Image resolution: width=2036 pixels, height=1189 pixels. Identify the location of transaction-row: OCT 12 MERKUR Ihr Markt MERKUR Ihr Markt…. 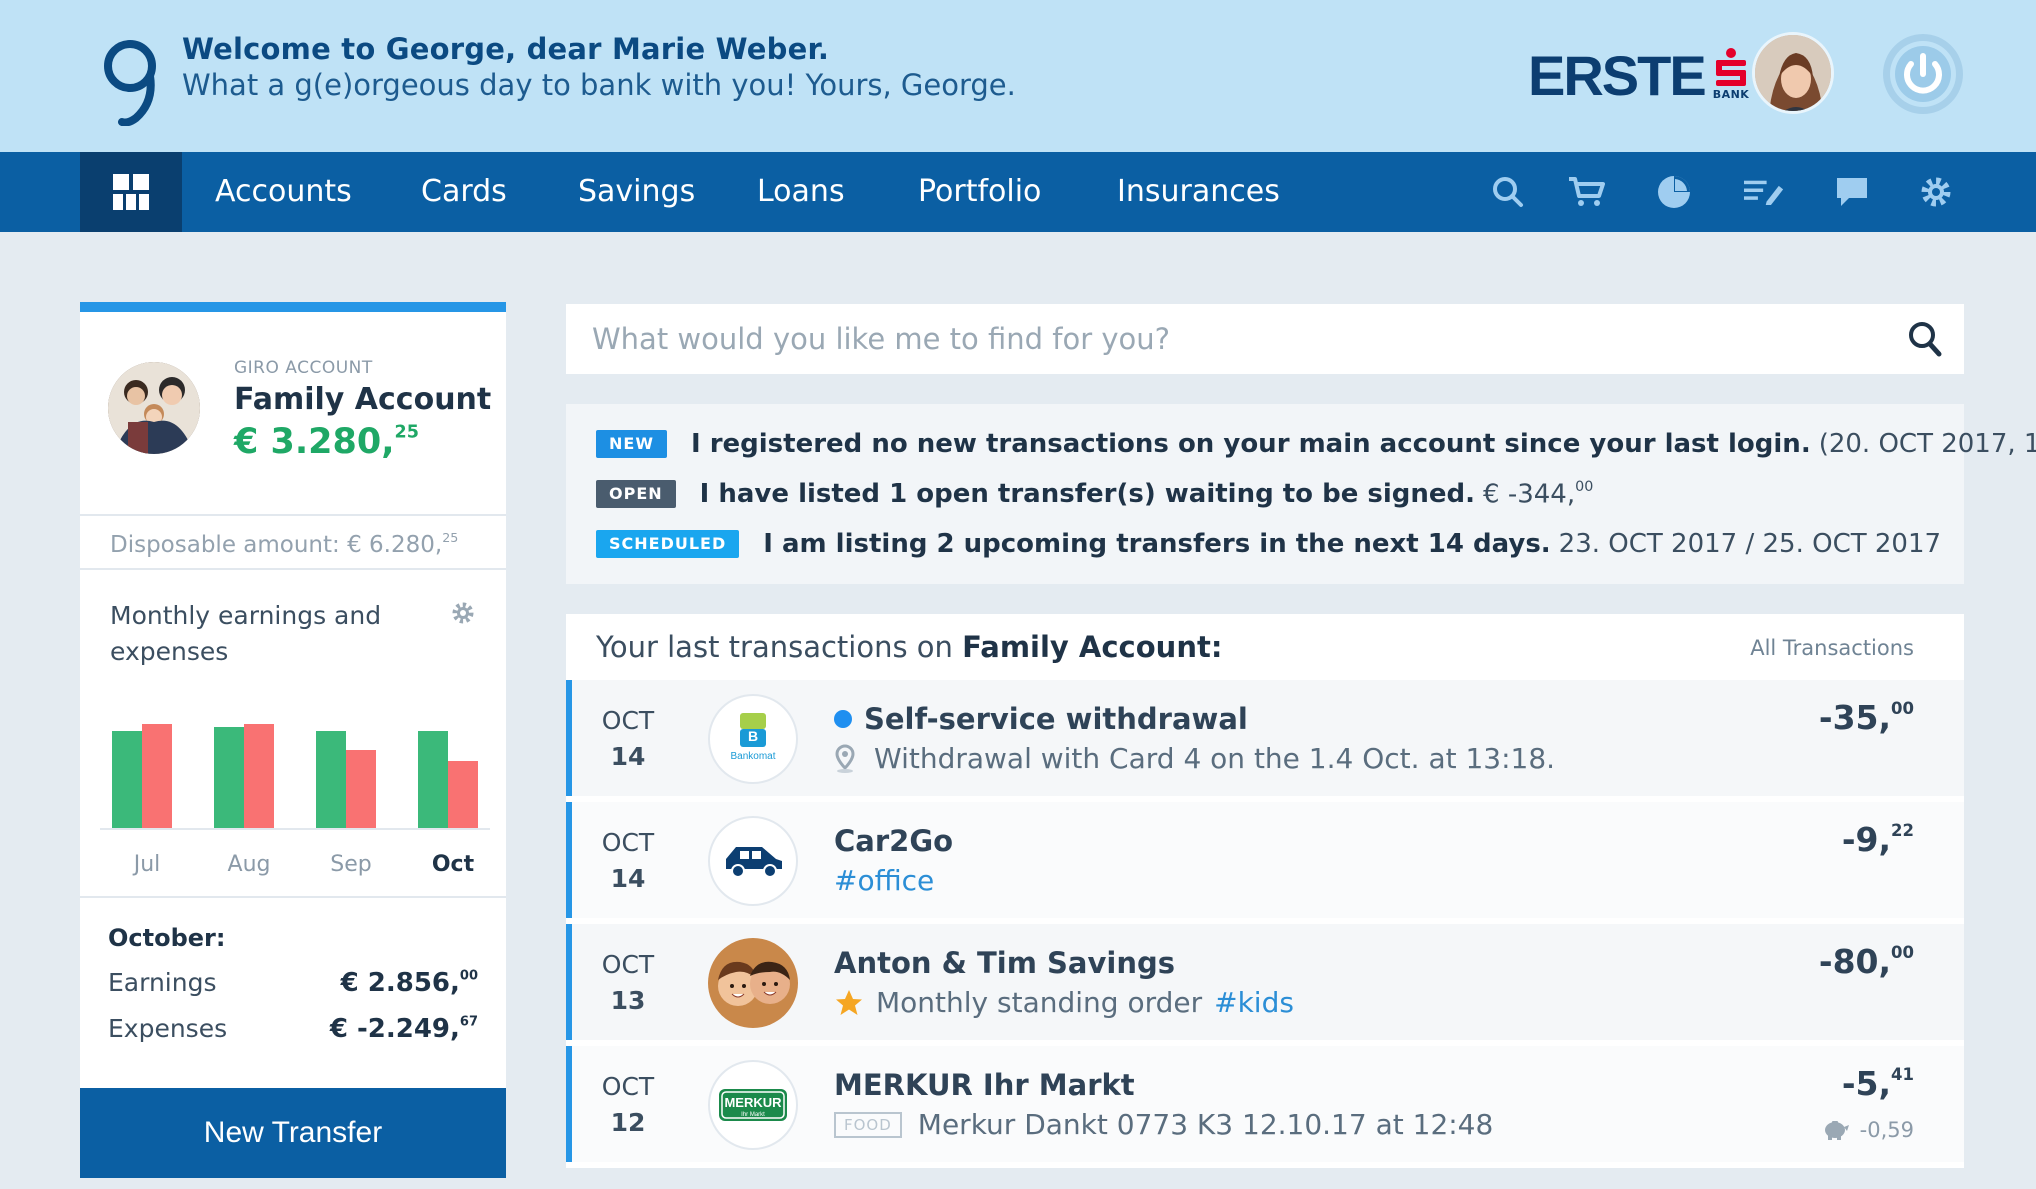
(1265, 1104).